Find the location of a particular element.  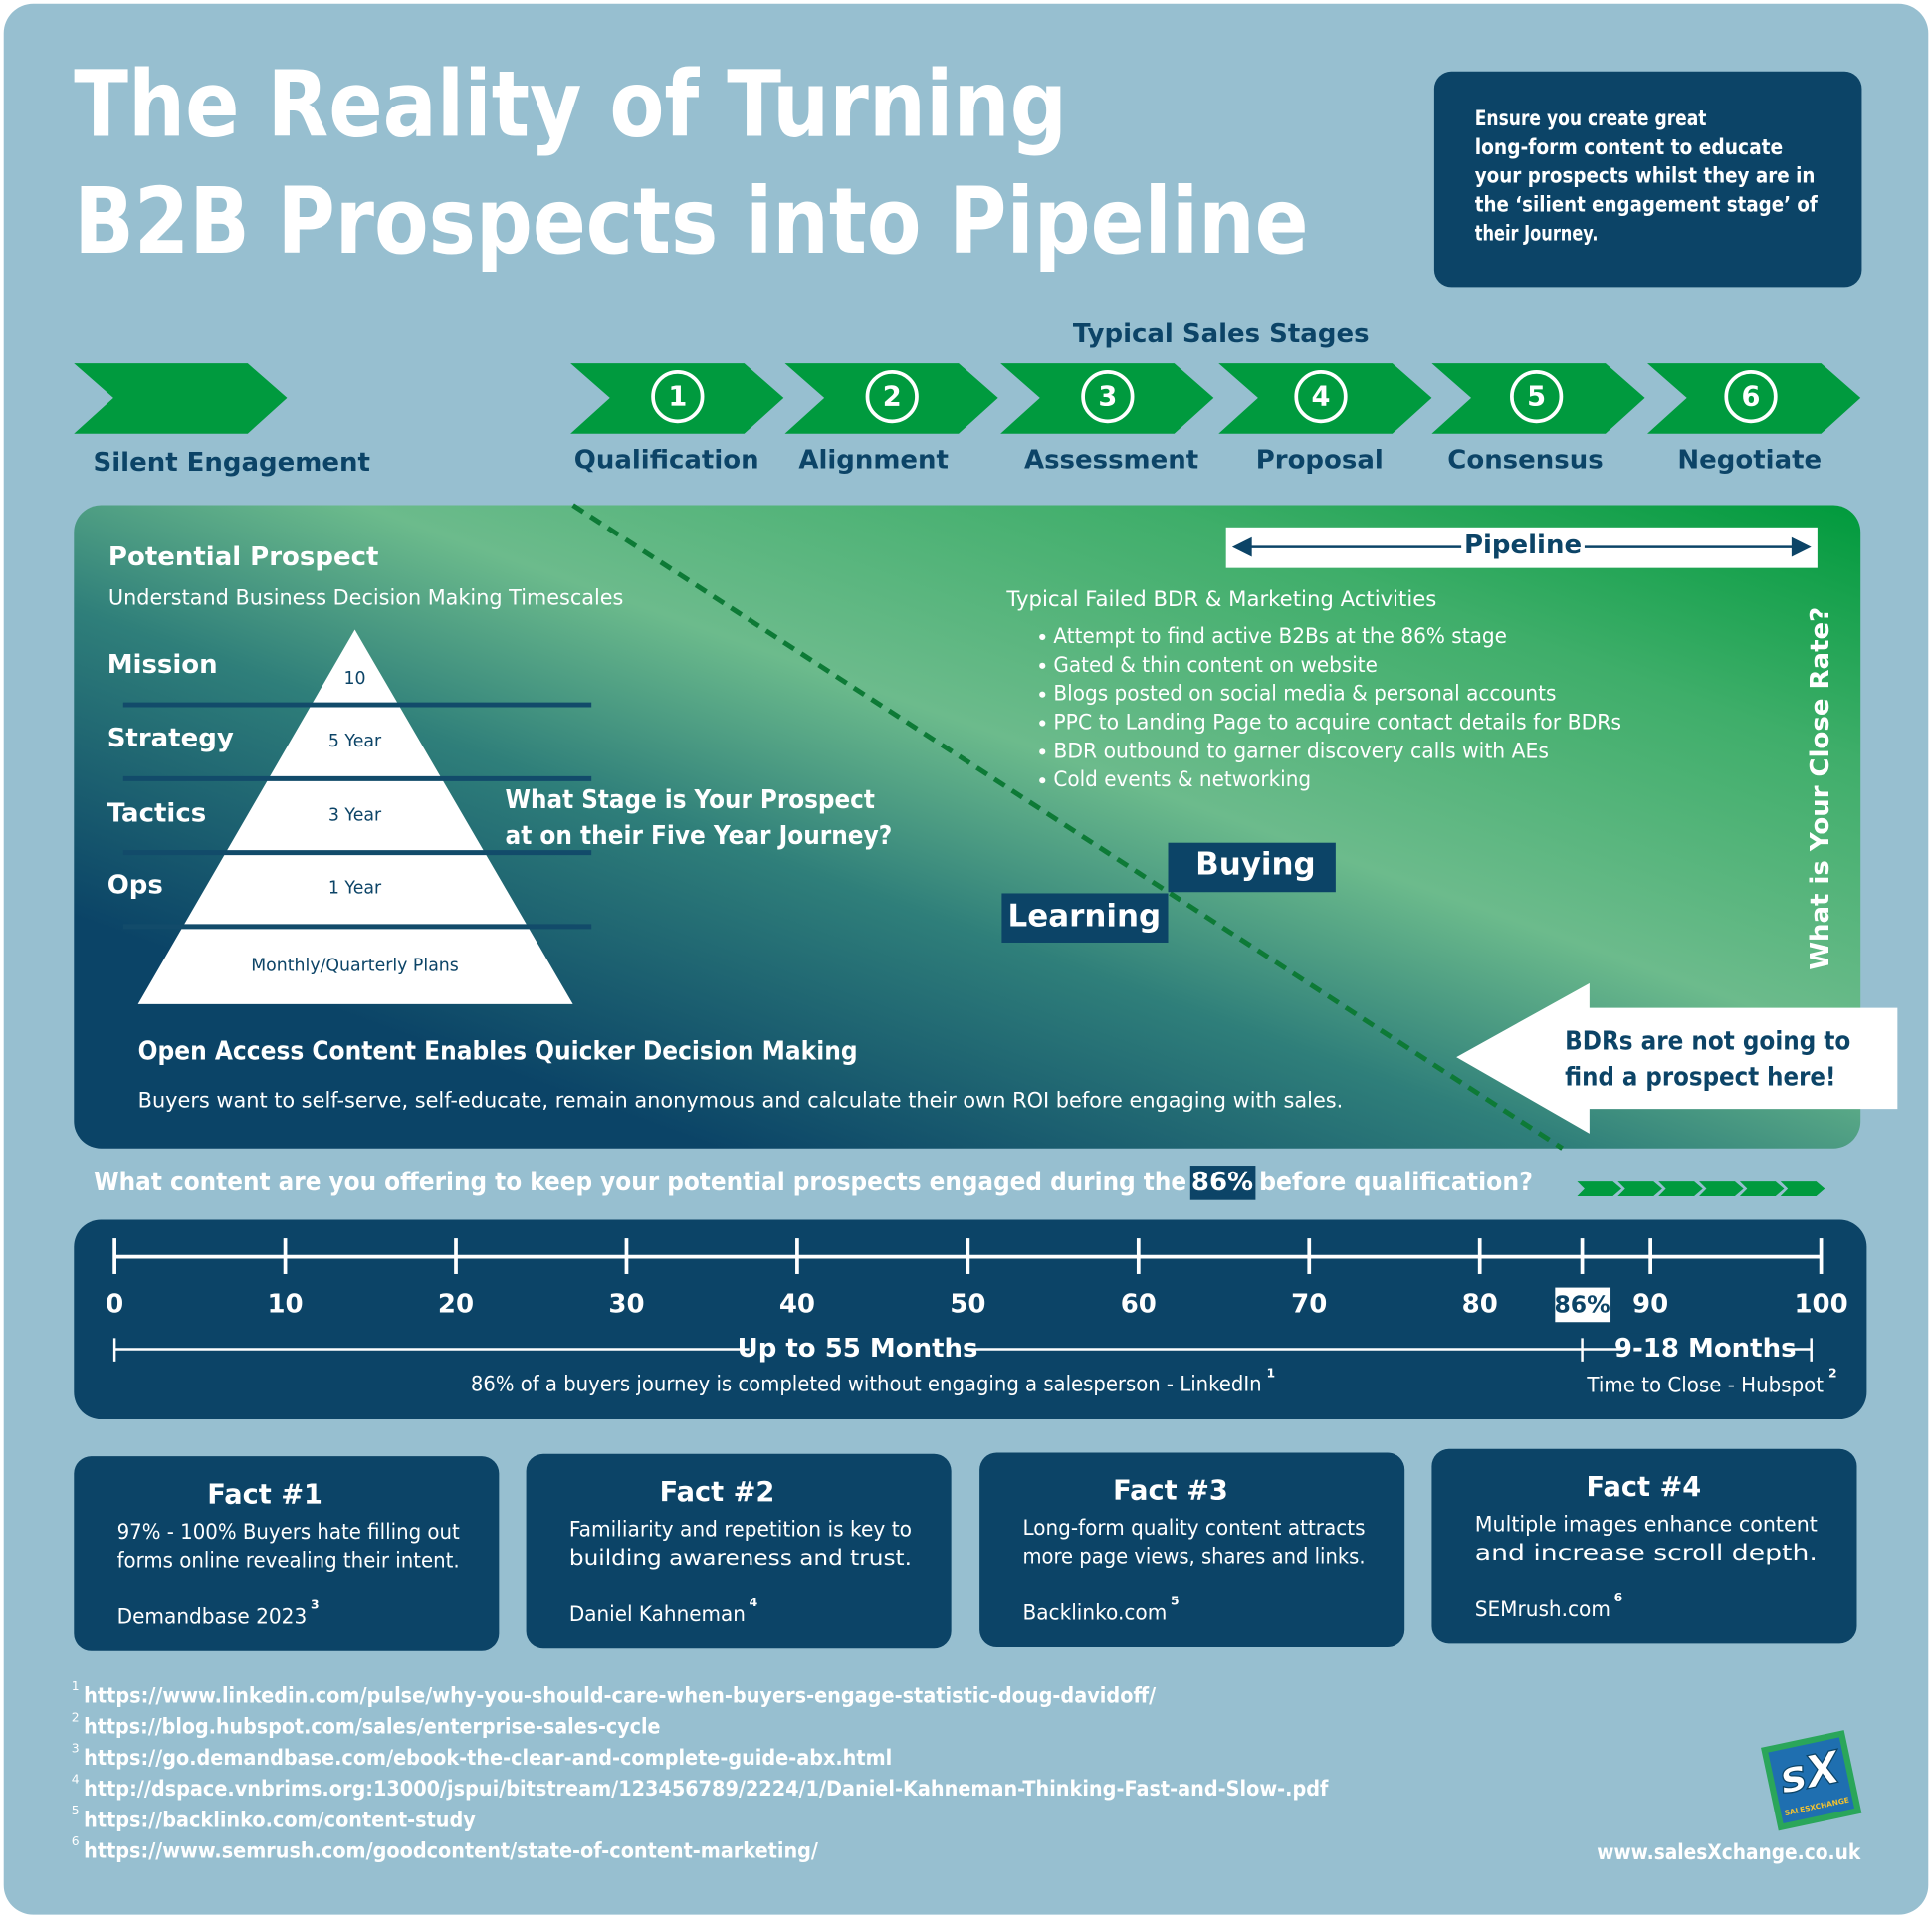

close-rate: What is Your Close Rate? is located at coordinates (1820, 788).